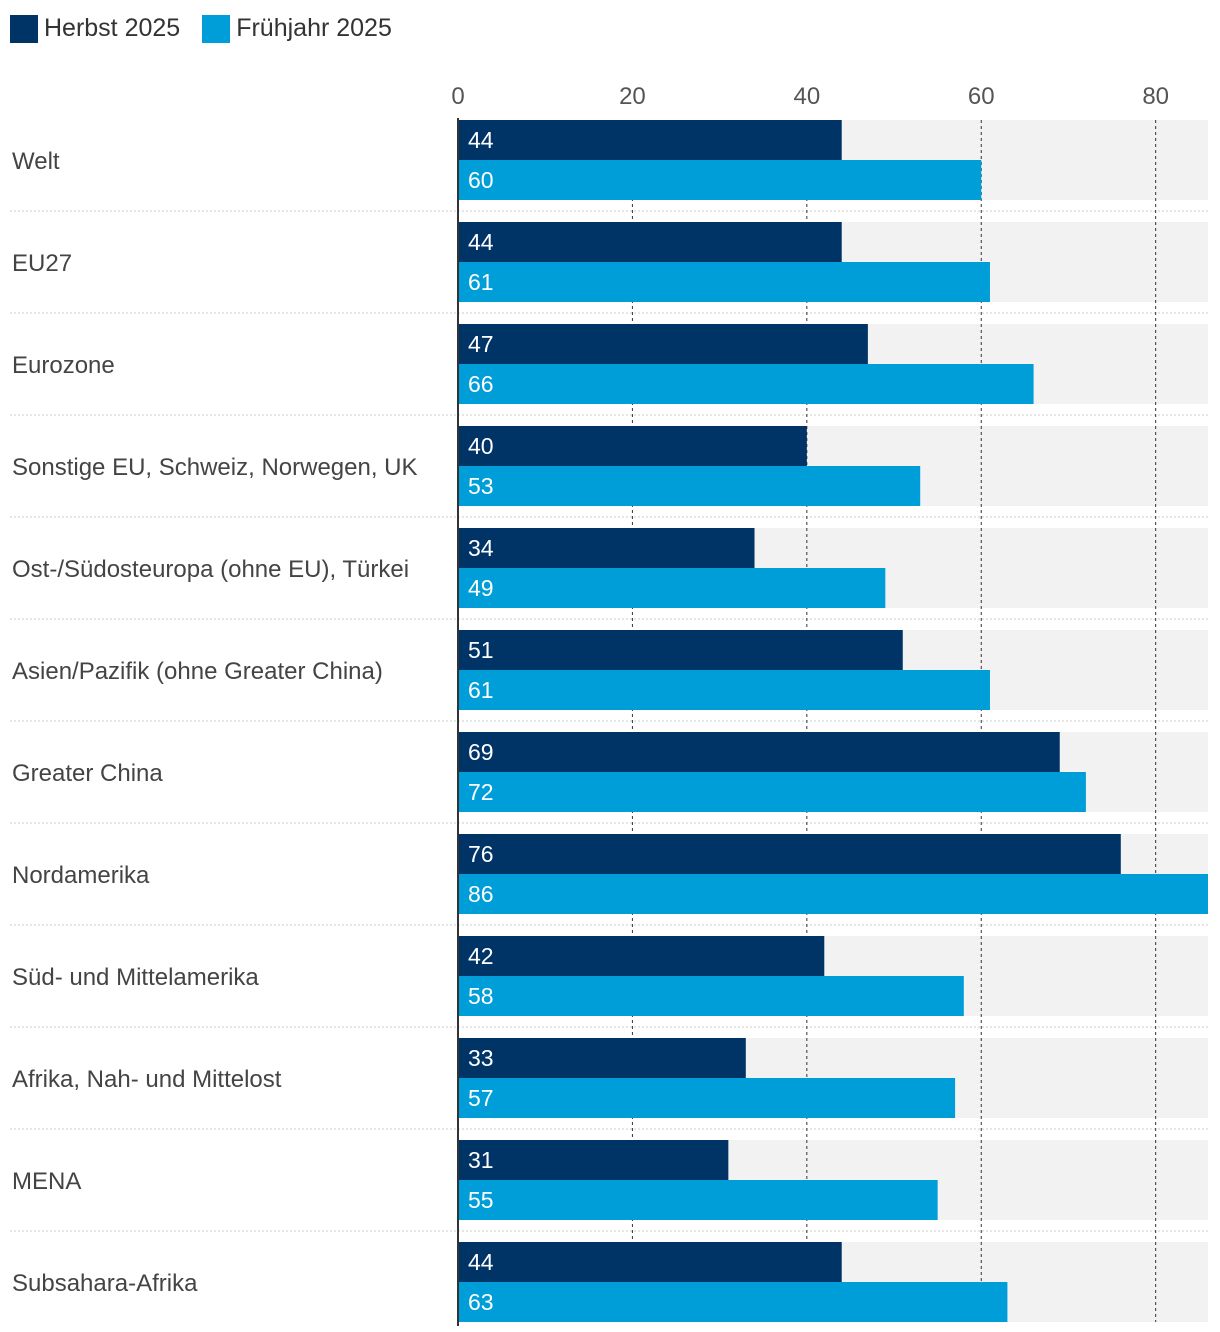  What do you see at coordinates (481, 854) in the screenshot?
I see `value-label-herbst: 76` at bounding box center [481, 854].